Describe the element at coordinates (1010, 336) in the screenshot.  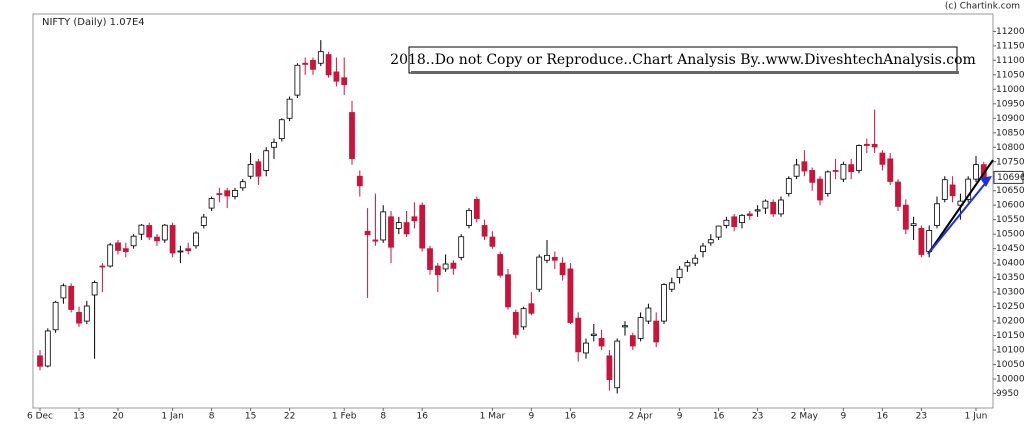
I see `y-tick-label: 10150` at that location.